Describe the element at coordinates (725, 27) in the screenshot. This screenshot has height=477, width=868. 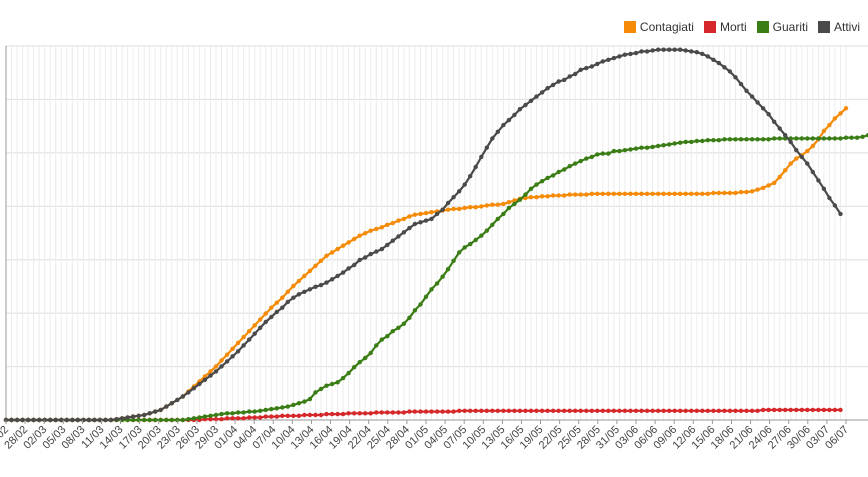
I see `legend-item-morti: Morti` at that location.